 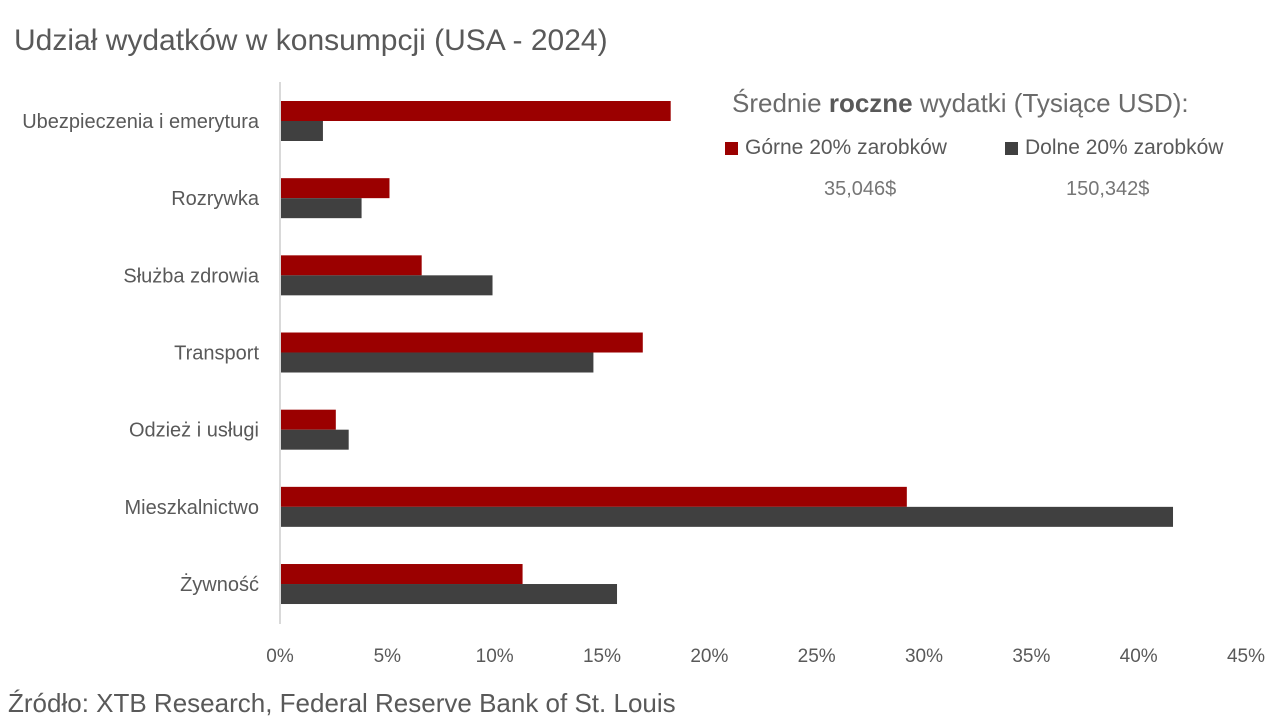 I want to click on legend-item-bottom: Dolne 20% zarobków, so click(x=1114, y=148).